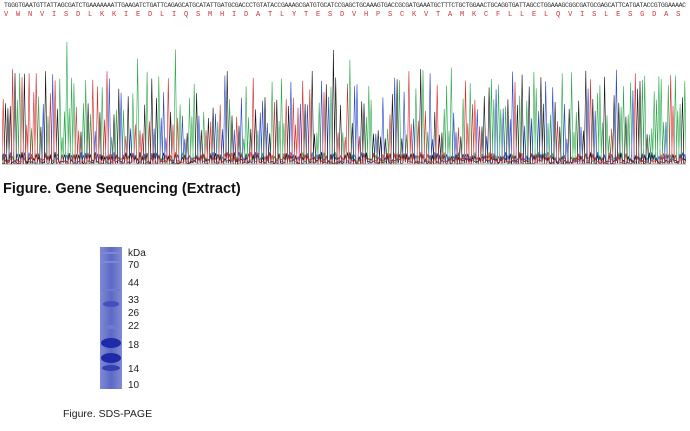 The image size is (690, 431). Describe the element at coordinates (134, 313) in the screenshot. I see `kda-marker-label: 26` at that location.